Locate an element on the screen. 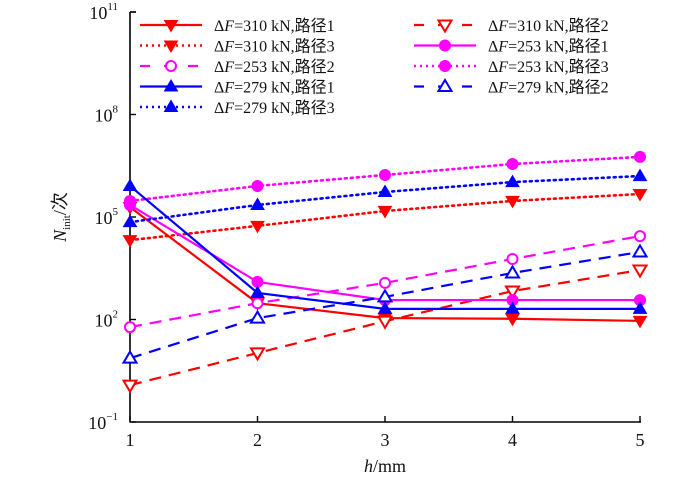 The width and height of the screenshot is (700, 478). legend-label: ΔF=310 kN,路径3 is located at coordinates (274, 47).